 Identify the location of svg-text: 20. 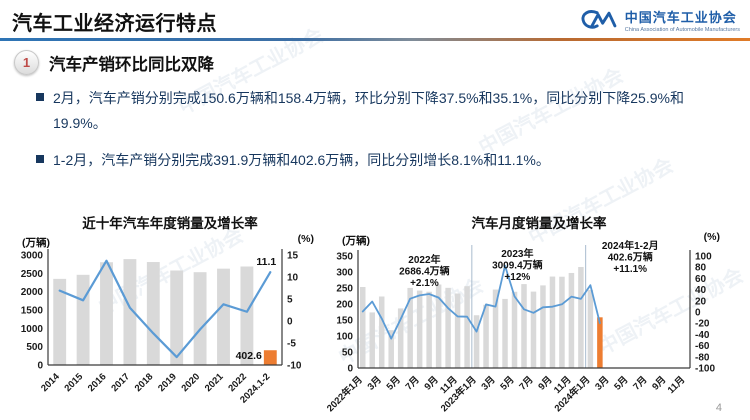
(701, 301).